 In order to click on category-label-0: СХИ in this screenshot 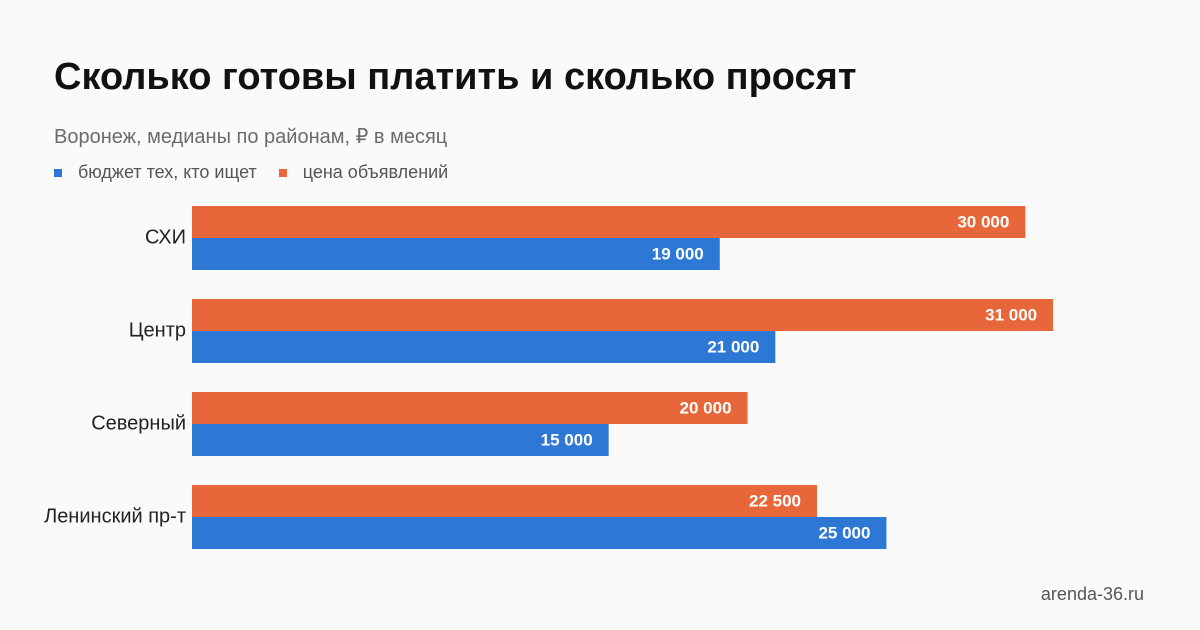, I will do `click(165, 237)`.